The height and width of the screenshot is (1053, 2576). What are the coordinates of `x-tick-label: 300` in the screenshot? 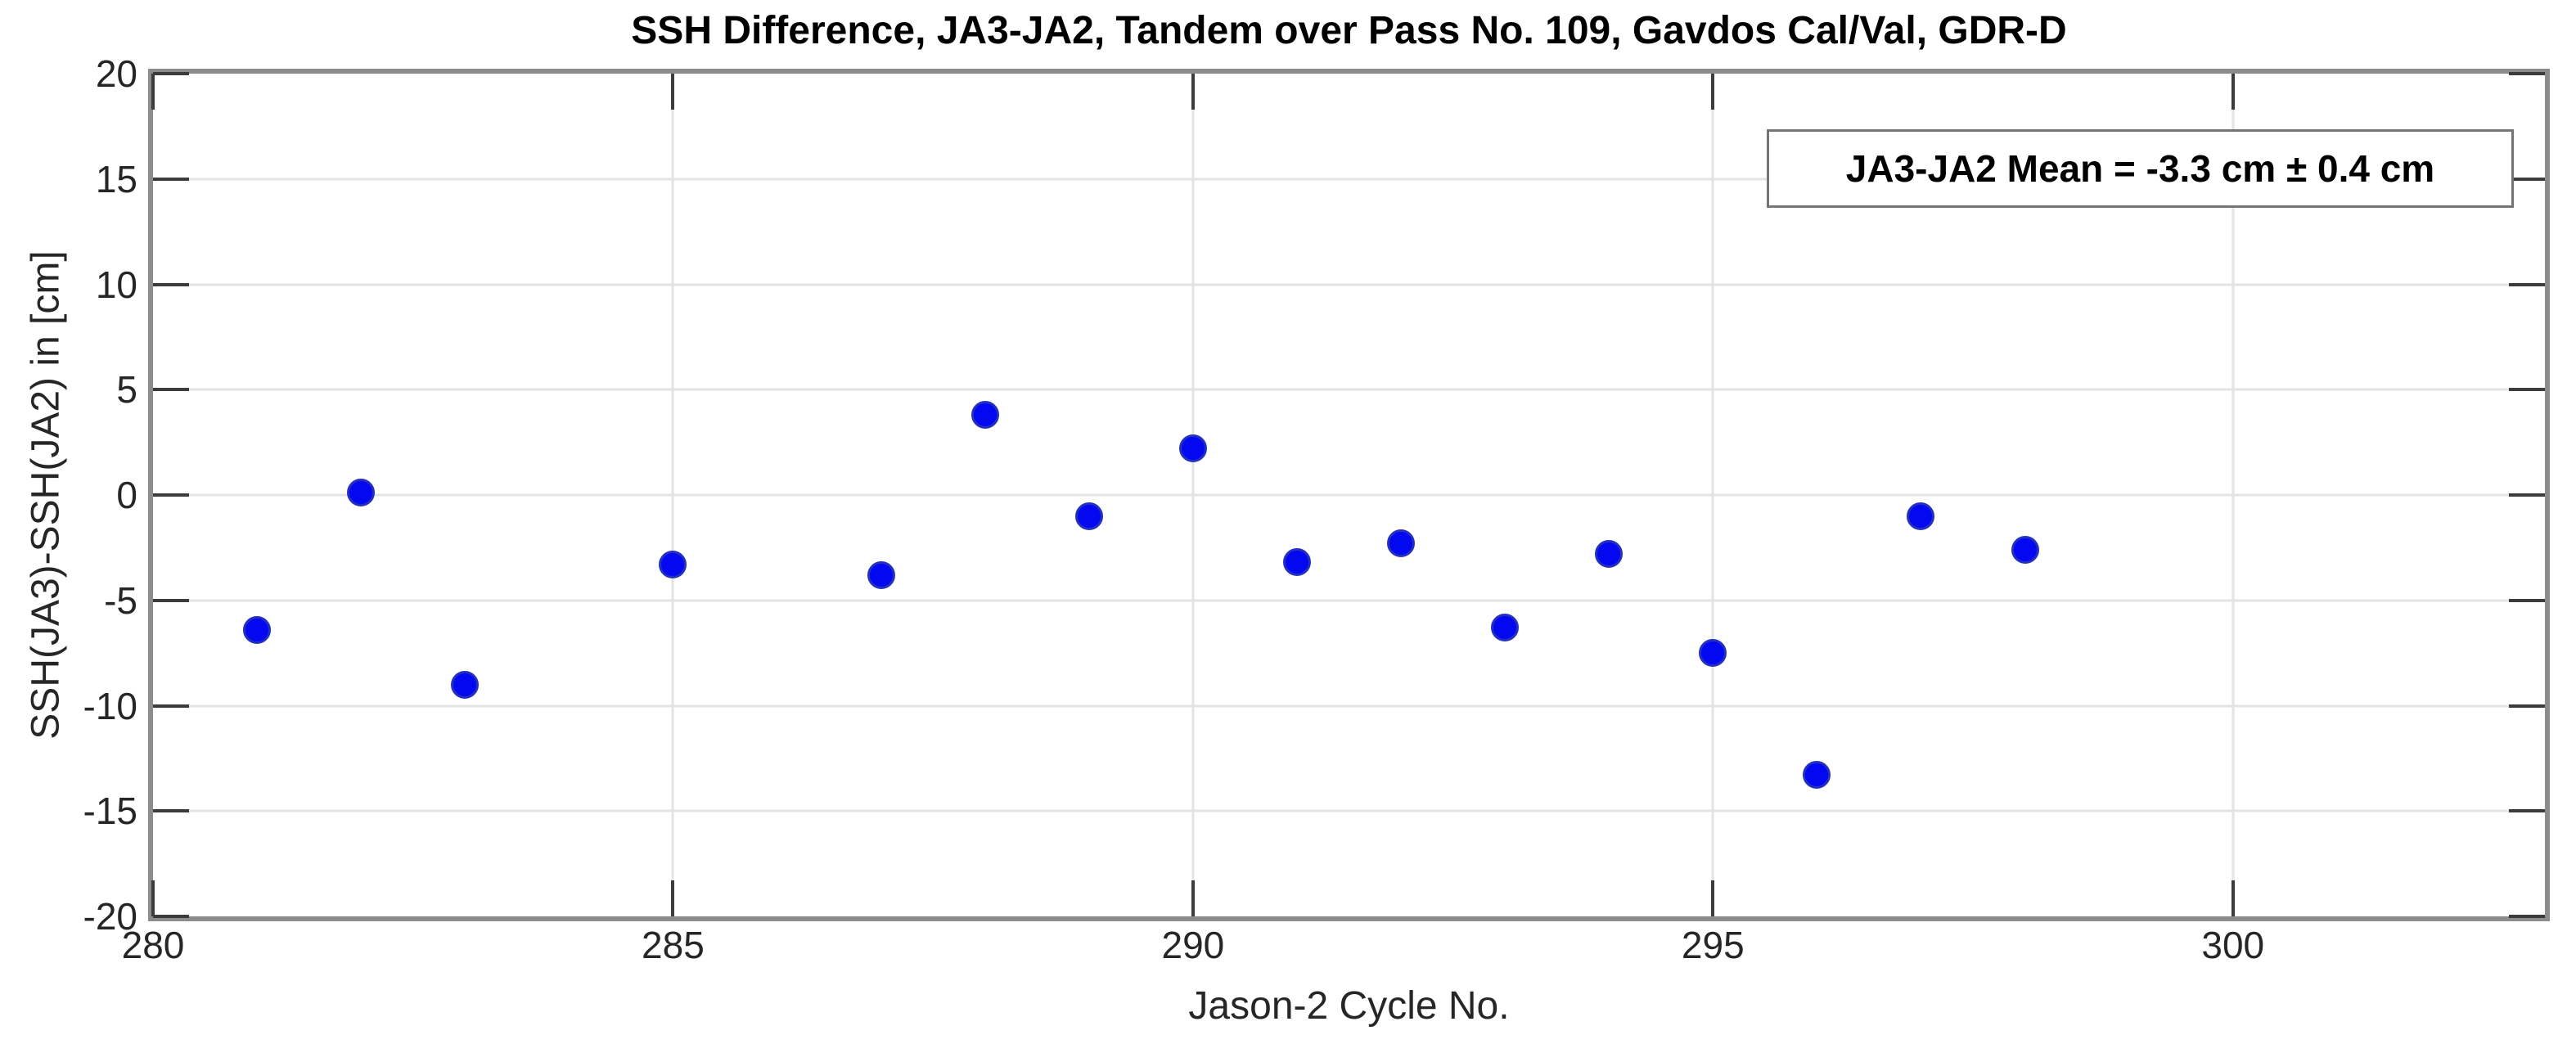 It's located at (2233, 945).